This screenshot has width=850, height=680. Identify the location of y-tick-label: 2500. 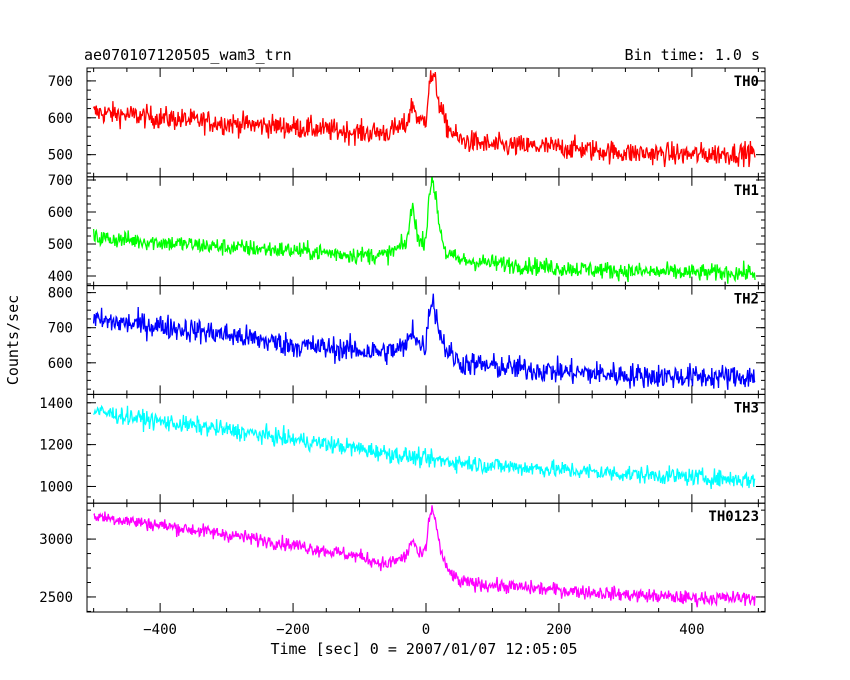
(56, 598).